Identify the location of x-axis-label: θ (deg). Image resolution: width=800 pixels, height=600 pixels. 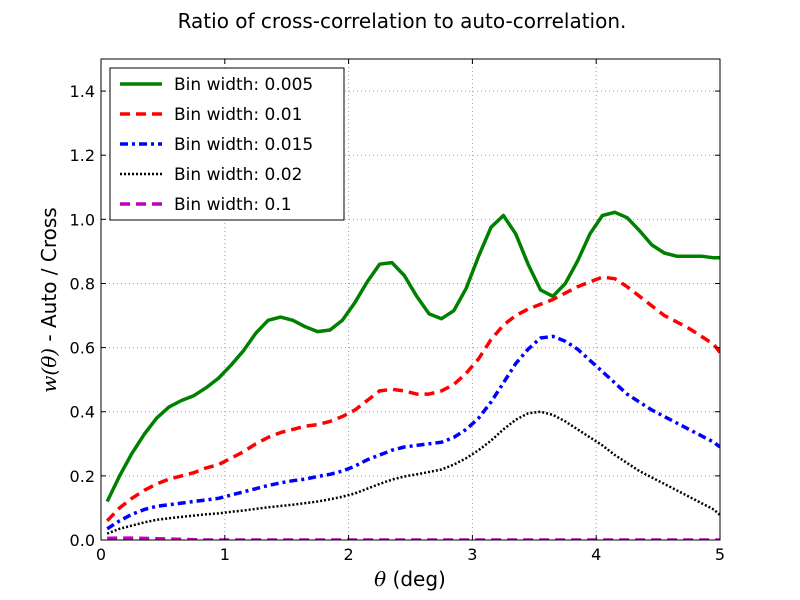
(410, 579).